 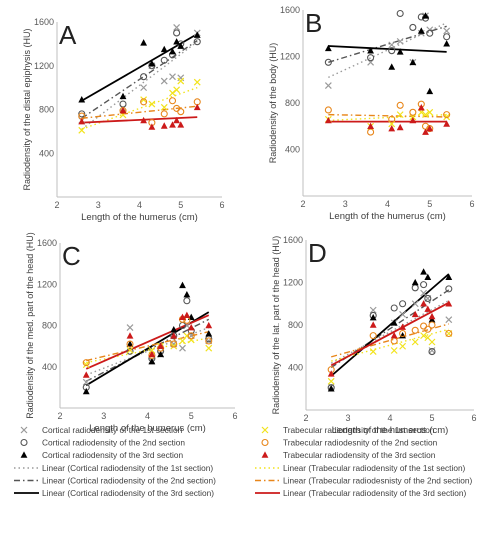 What do you see at coordinates (234, 416) in the screenshot?
I see `x-tick-label: 6` at bounding box center [234, 416].